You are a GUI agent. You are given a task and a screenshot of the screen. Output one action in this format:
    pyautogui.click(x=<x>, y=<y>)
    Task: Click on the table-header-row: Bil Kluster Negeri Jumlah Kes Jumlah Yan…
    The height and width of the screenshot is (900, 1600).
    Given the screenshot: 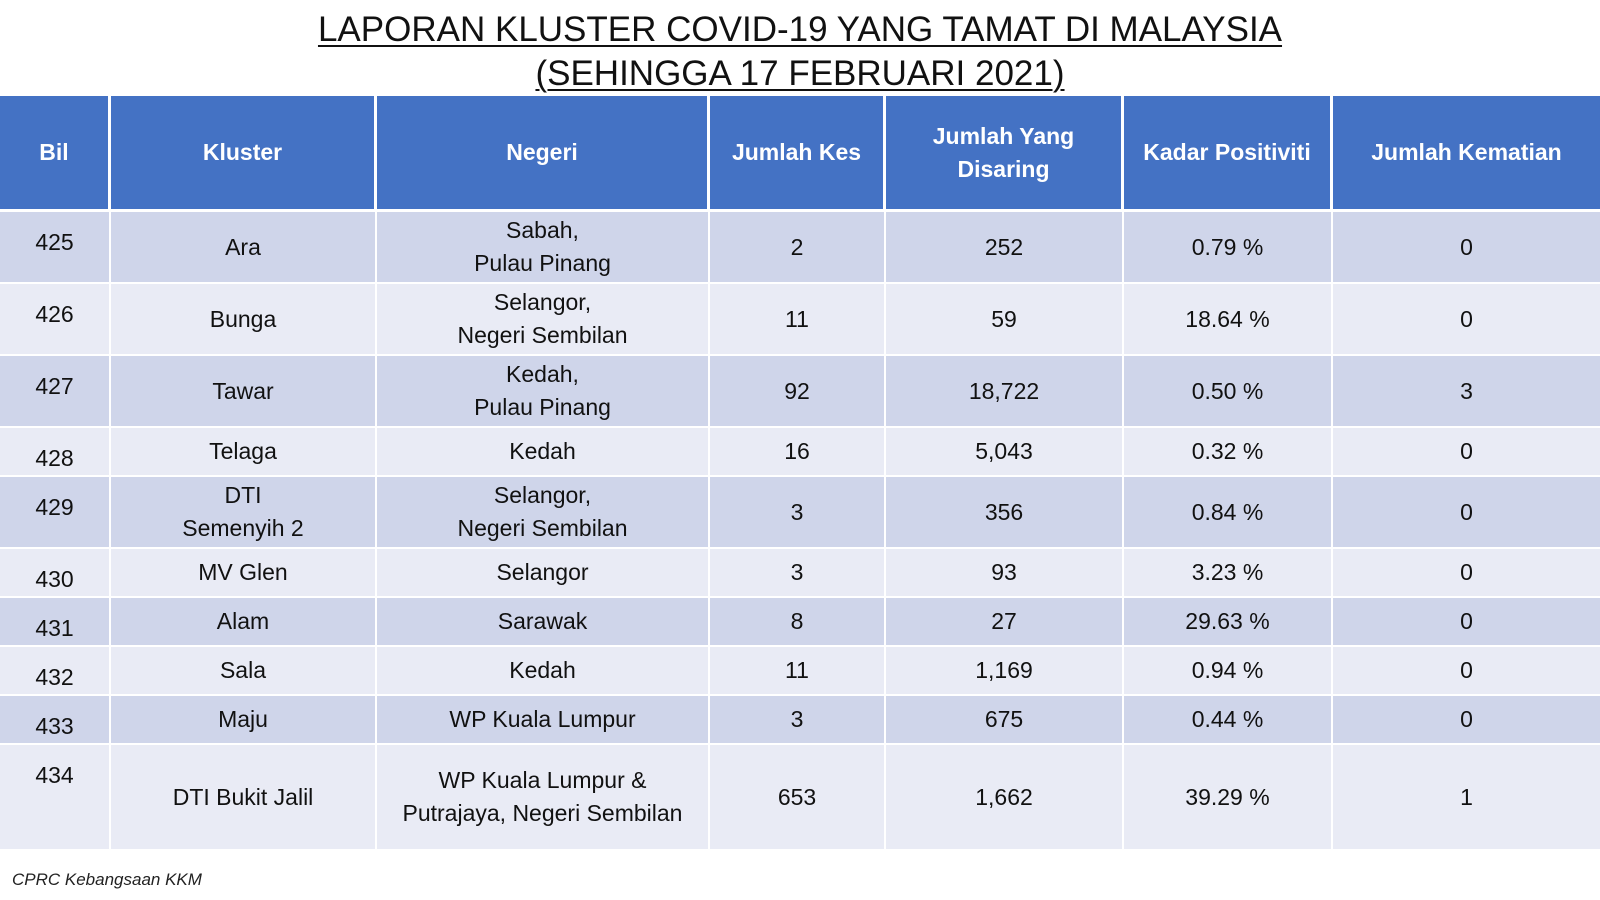 What is the action you would take?
    pyautogui.click(x=800, y=154)
    